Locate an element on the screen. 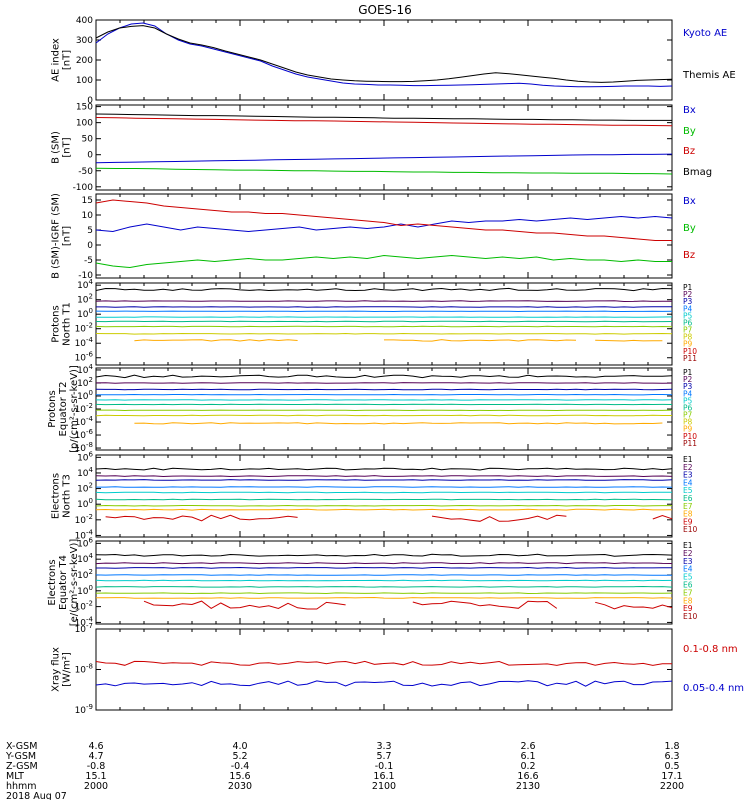 The image size is (750, 804). plot-title: GOES-16 is located at coordinates (385, 10).